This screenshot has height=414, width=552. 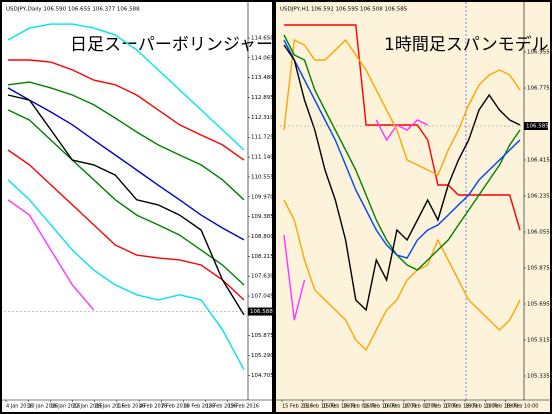 What do you see at coordinates (262, 98) in the screenshot?
I see `y-tick-label: 112.895` at bounding box center [262, 98].